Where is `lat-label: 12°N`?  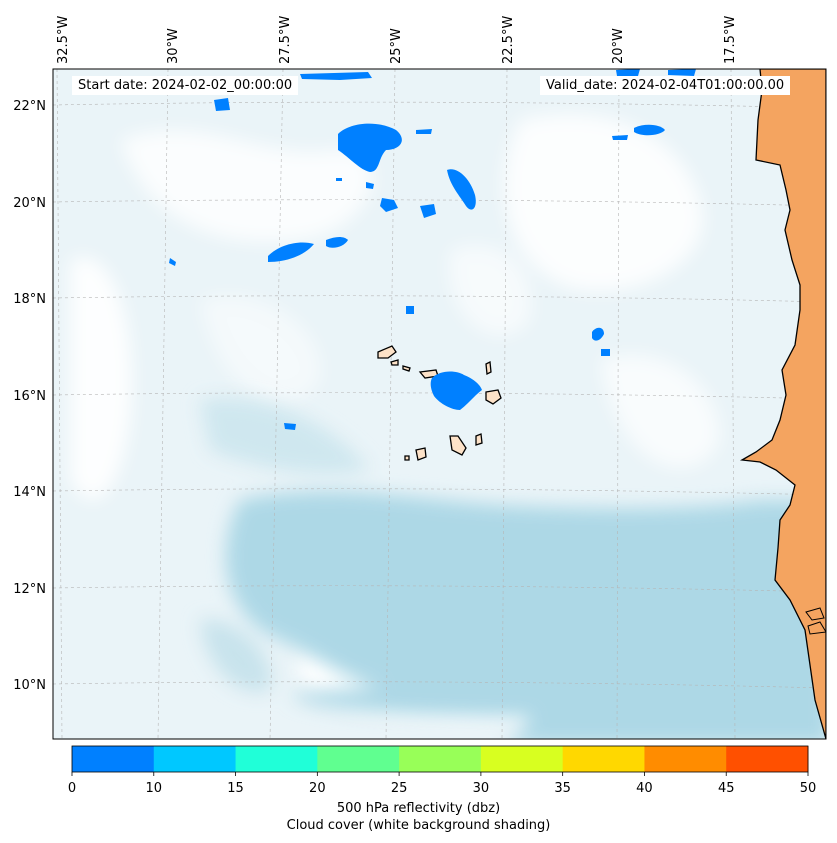
lat-label: 12°N is located at coordinates (29, 589).